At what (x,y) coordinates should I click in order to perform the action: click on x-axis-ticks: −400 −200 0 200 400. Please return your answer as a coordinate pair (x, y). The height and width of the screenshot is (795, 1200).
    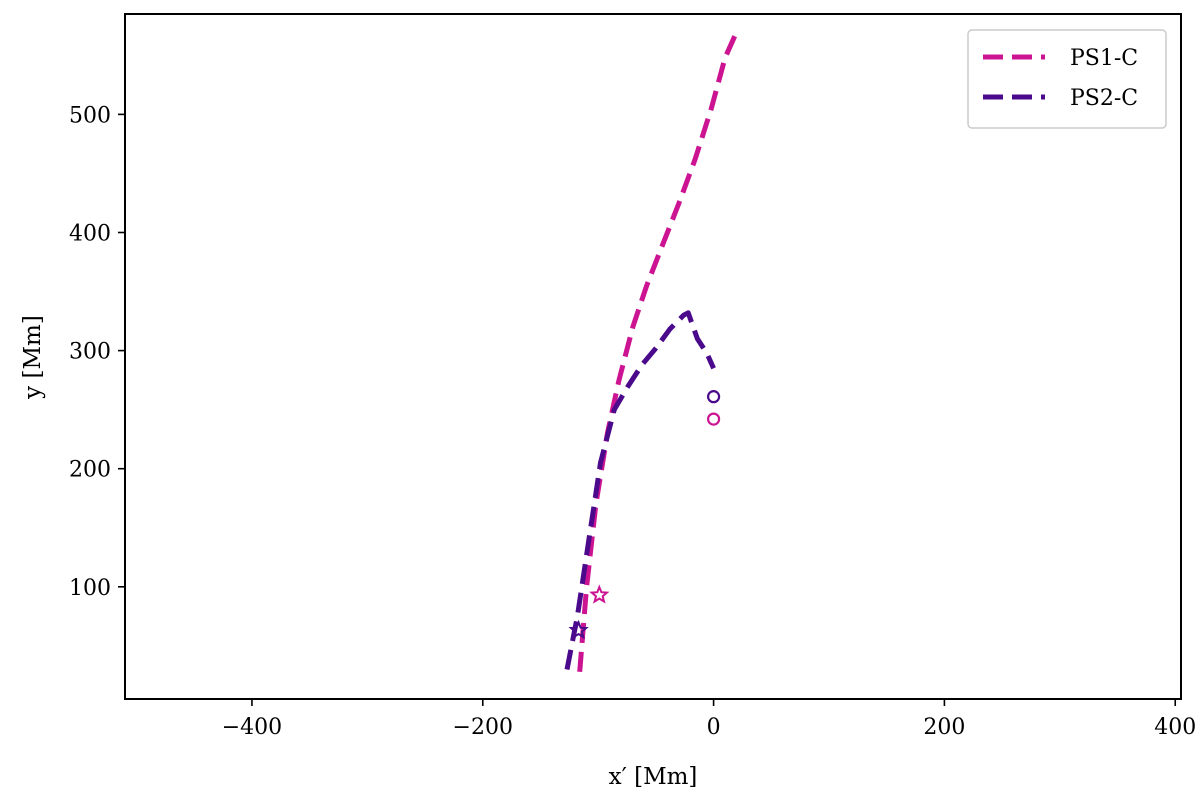
    Looking at the image, I should click on (709, 719).